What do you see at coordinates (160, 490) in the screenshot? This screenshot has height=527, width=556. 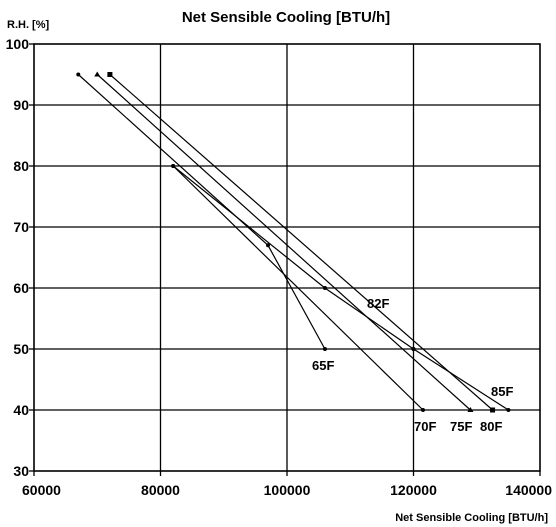 I see `x-tick-label: 80000` at bounding box center [160, 490].